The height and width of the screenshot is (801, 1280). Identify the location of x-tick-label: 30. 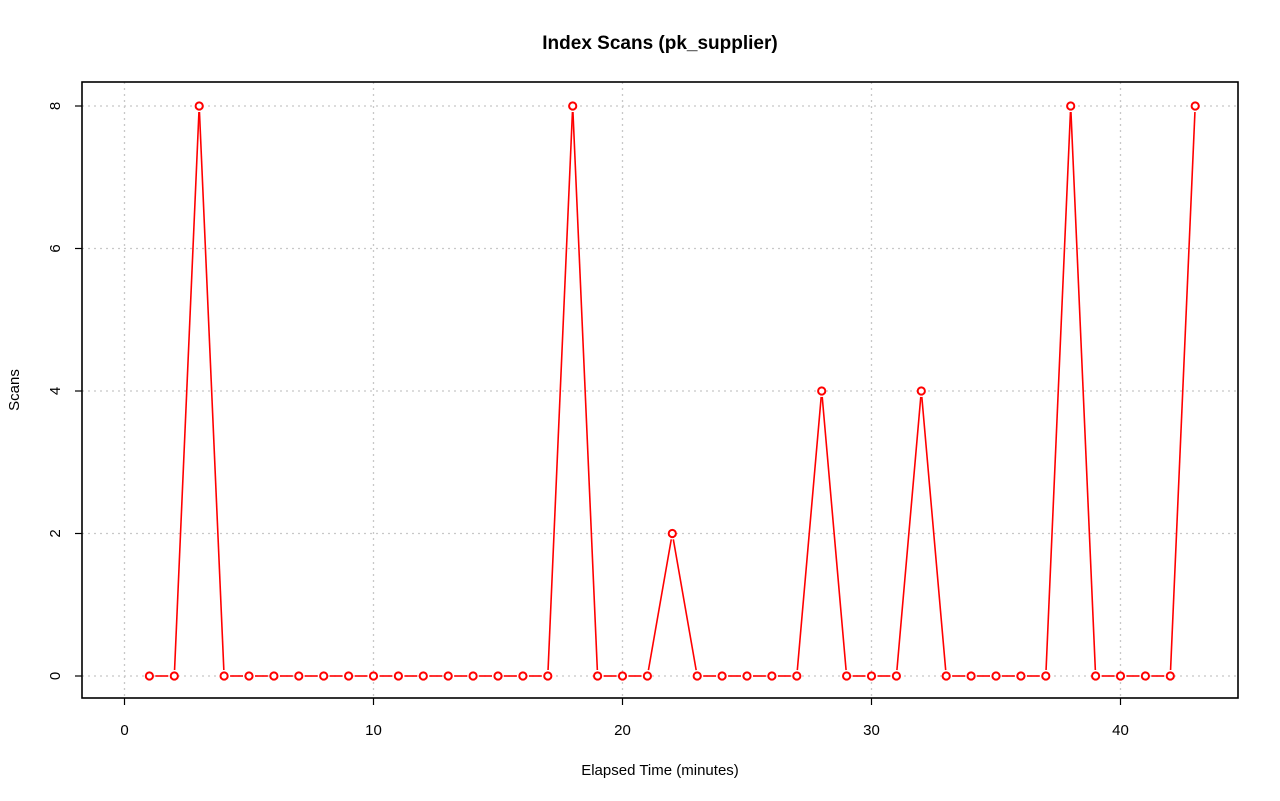
(871, 730).